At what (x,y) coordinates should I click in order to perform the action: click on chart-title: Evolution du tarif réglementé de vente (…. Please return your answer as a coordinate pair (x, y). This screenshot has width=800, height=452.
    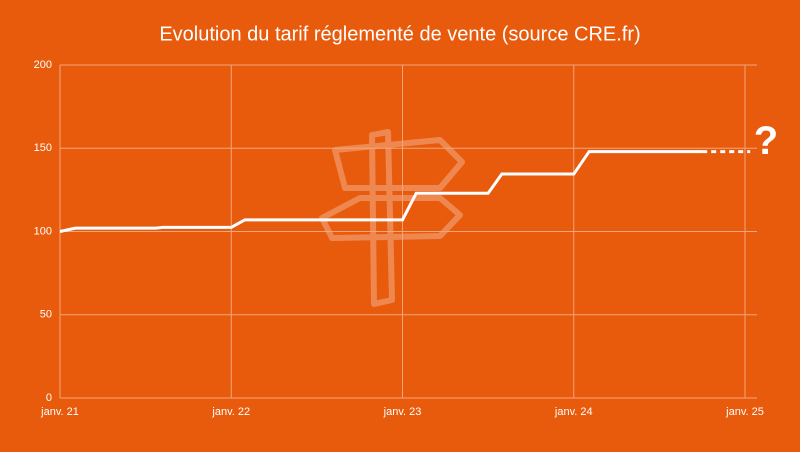
    Looking at the image, I should click on (399, 34).